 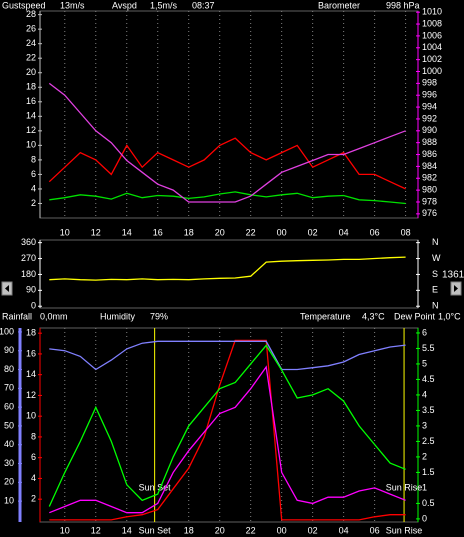 I want to click on next-button, so click(x=456, y=288).